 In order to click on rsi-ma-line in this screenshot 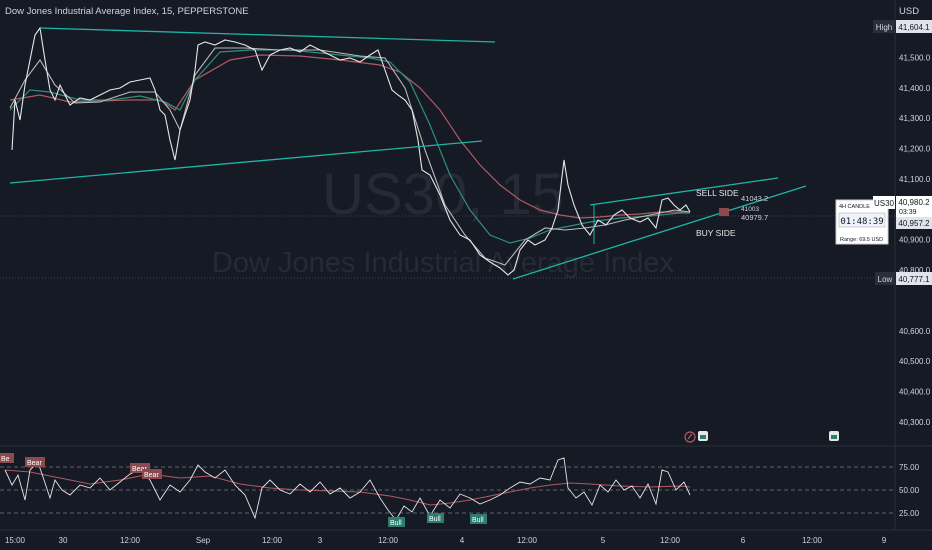, I will do `click(347, 487)`.